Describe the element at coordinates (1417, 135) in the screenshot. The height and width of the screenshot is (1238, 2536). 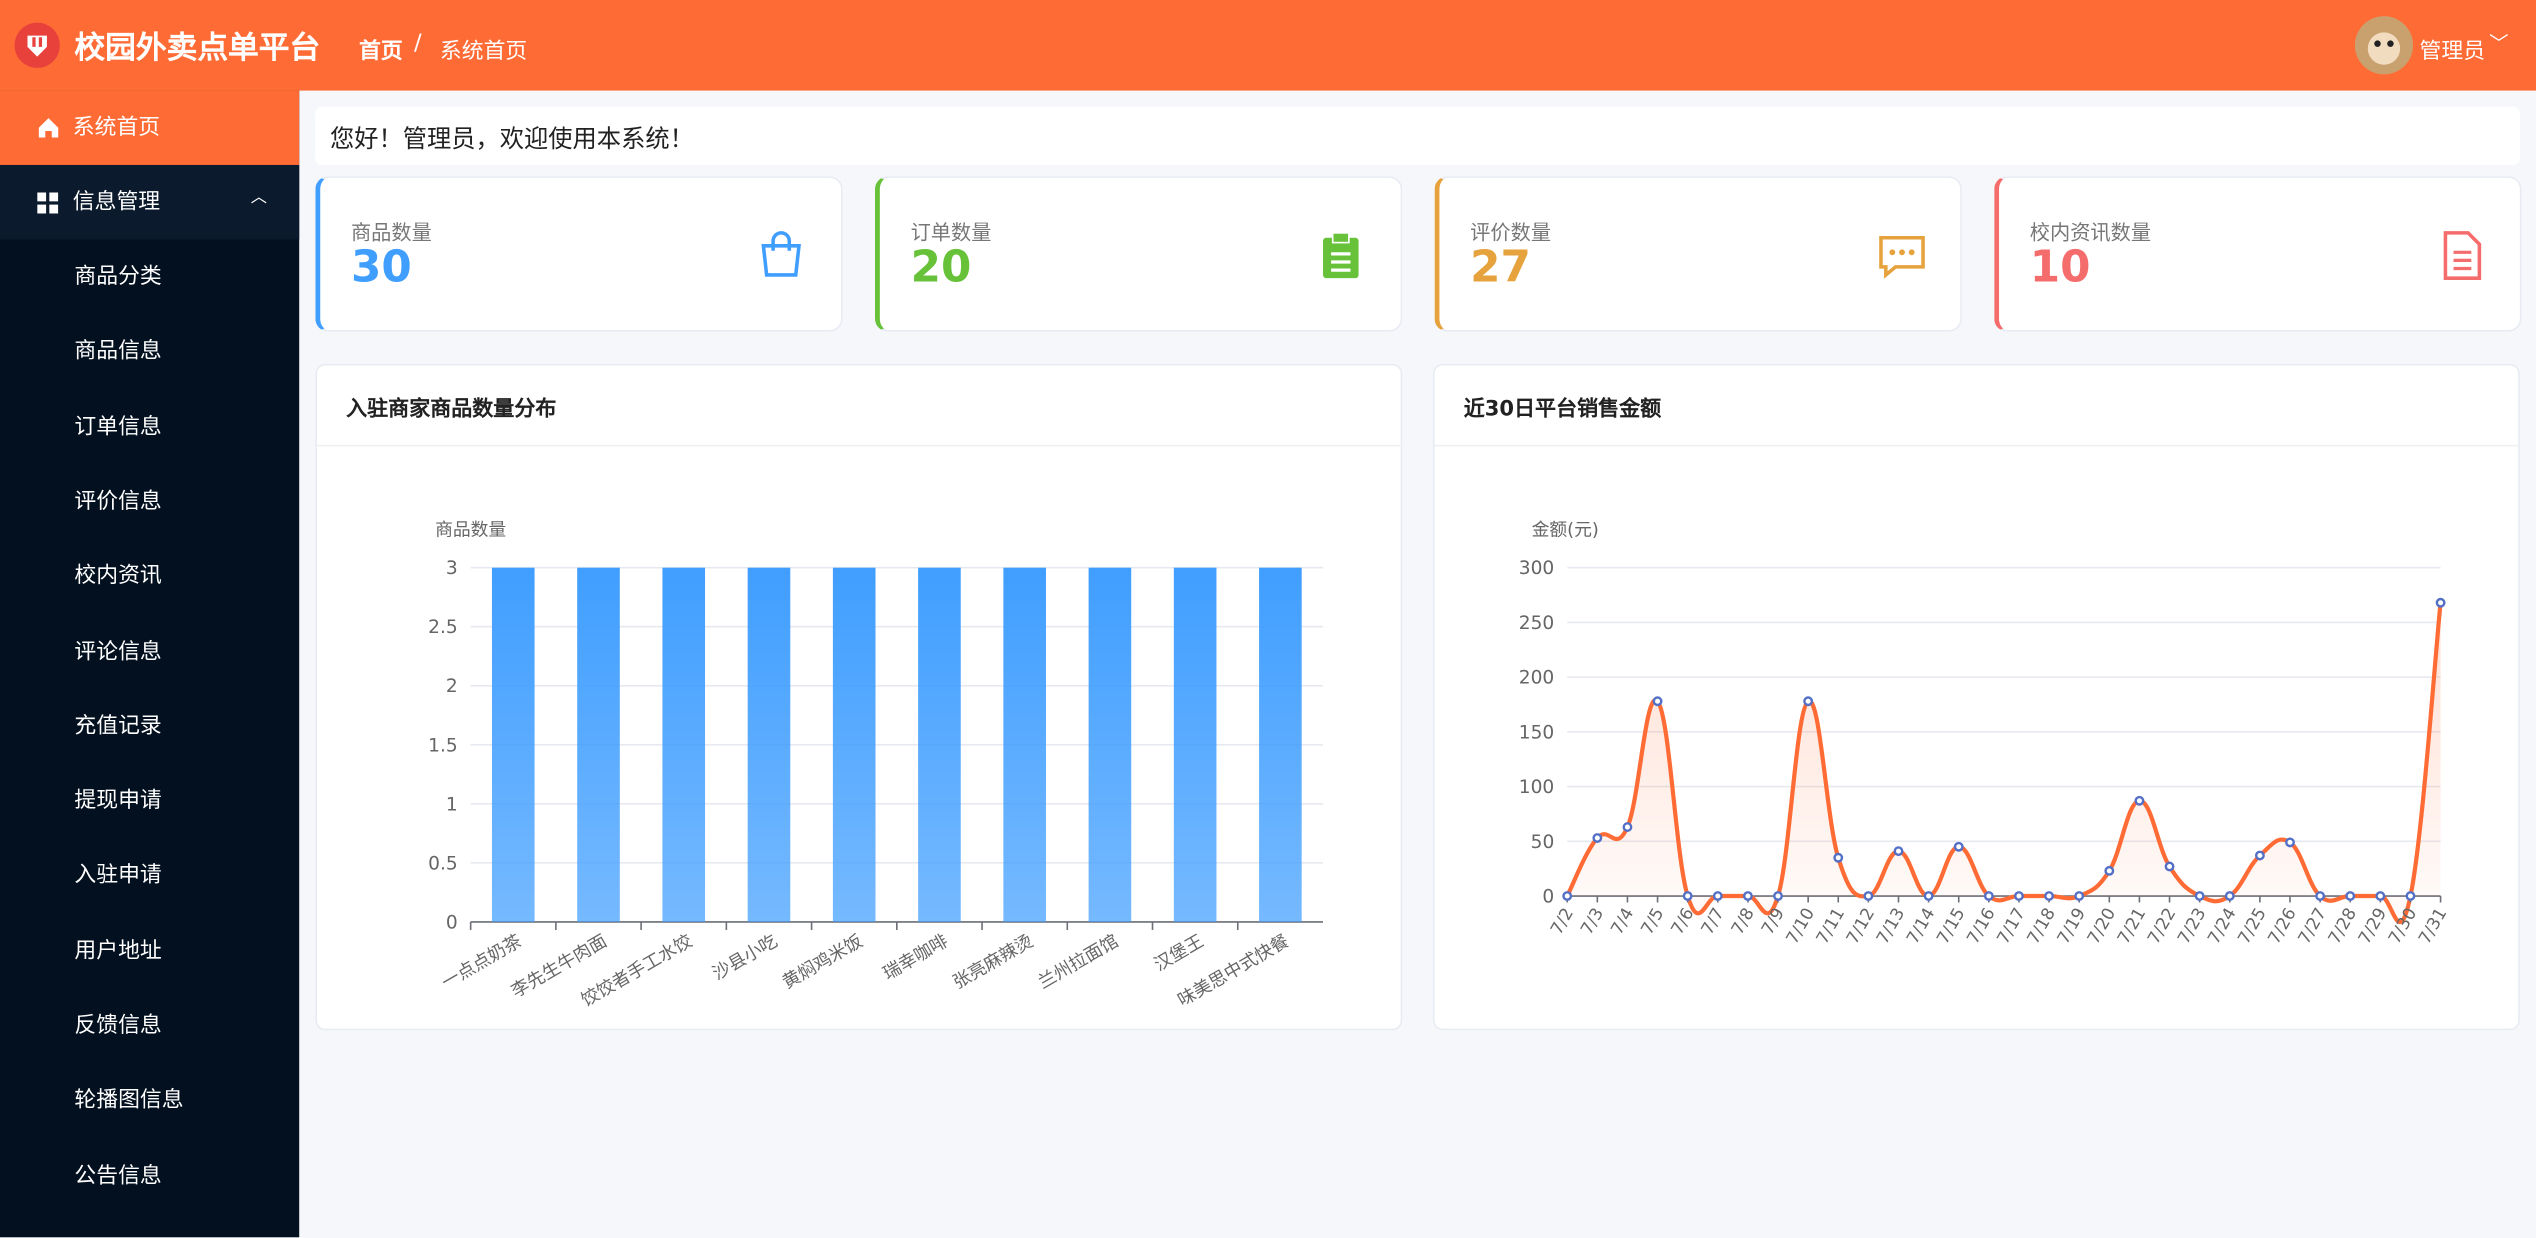
I see `greeting-bar: 您好！管理员，欢迎使用本系统！` at that location.